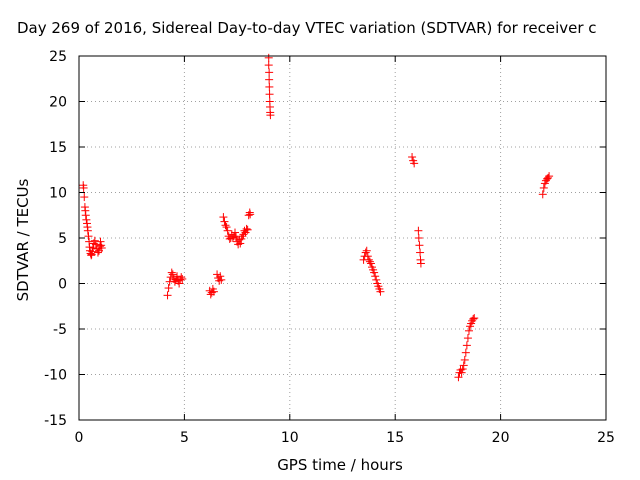 Image resolution: width=640 pixels, height=480 pixels. Describe the element at coordinates (79, 438) in the screenshot. I see `x-tick-label: 0` at that location.